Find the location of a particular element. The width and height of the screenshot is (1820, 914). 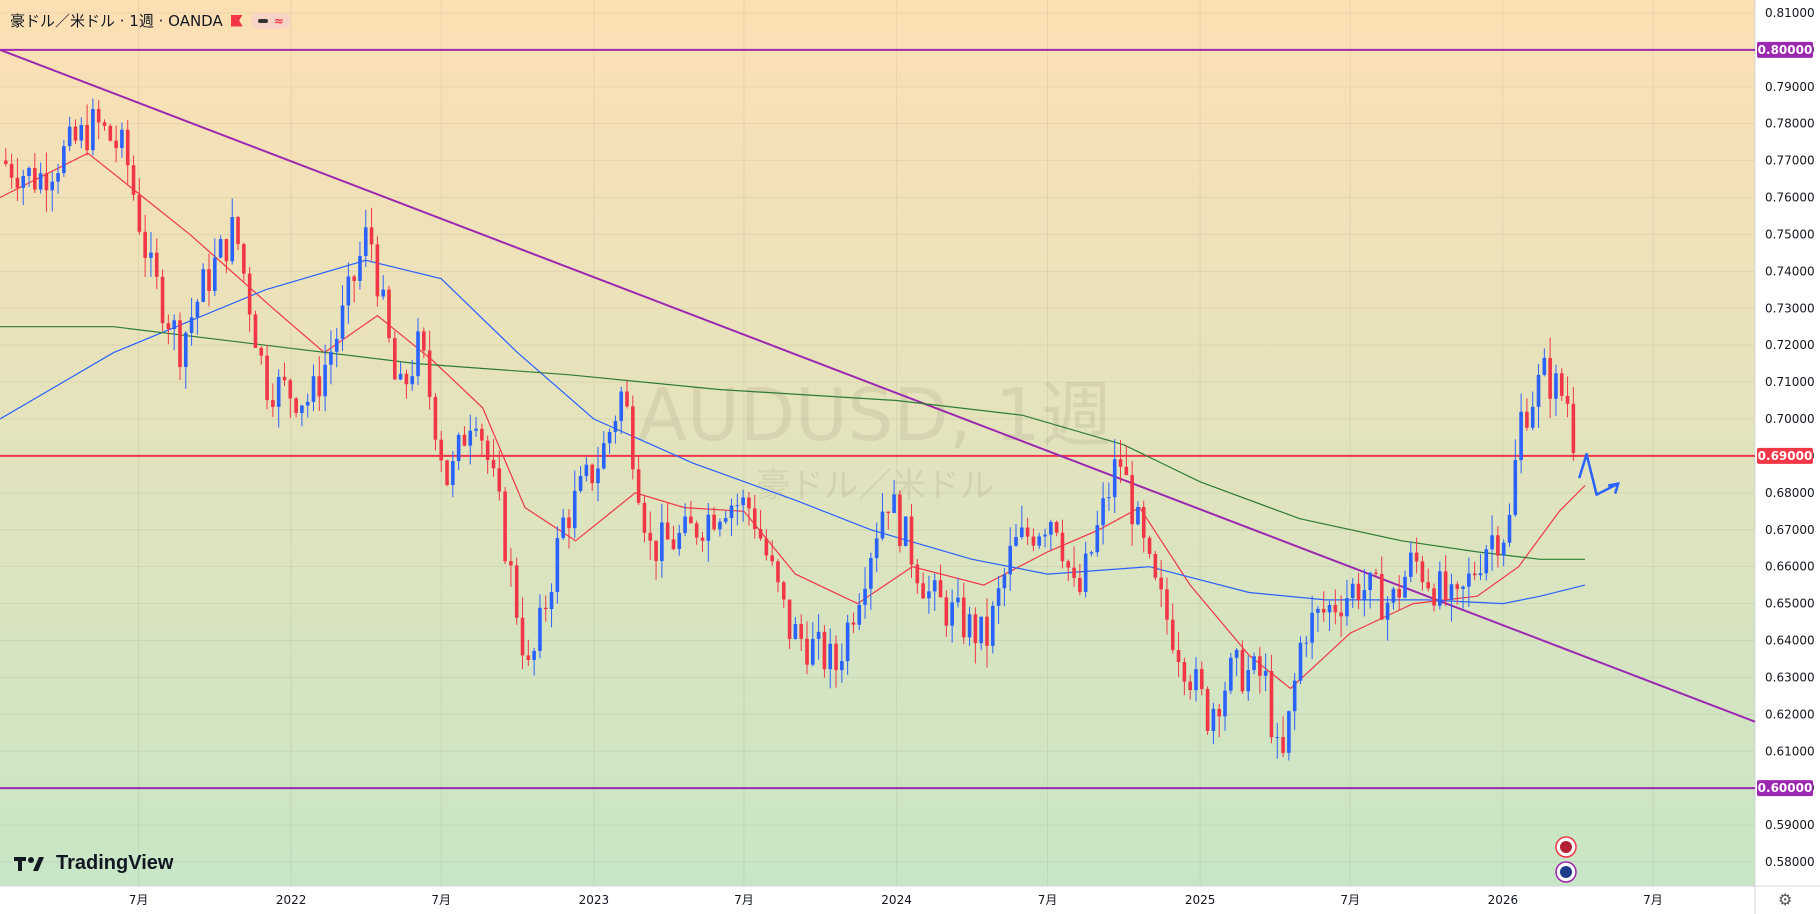

time-axis-background is located at coordinates (877, 900).